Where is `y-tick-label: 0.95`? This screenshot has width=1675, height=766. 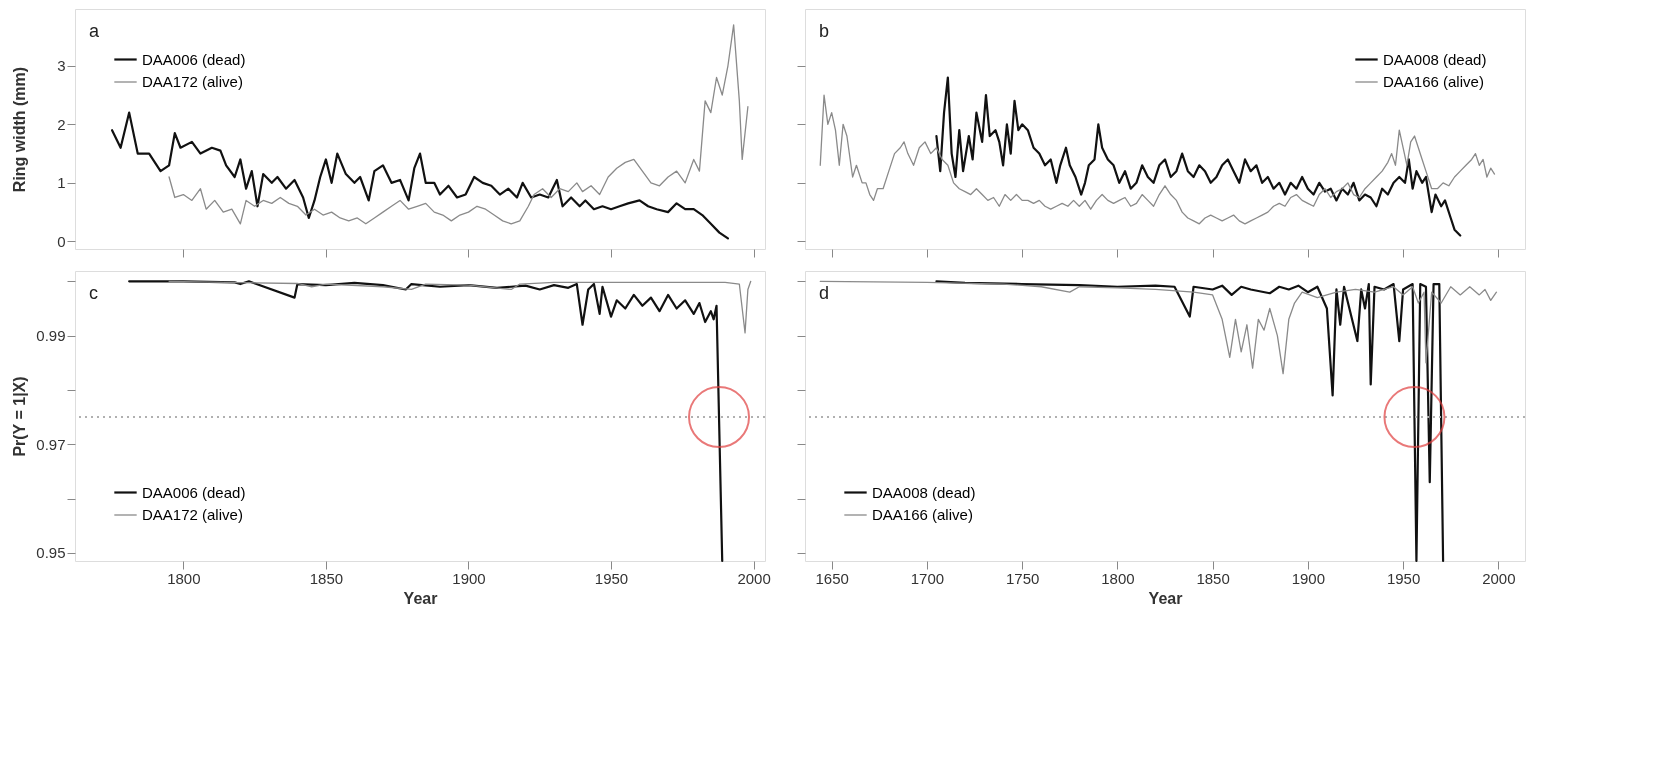
y-tick-label: 0.95 is located at coordinates (51, 553).